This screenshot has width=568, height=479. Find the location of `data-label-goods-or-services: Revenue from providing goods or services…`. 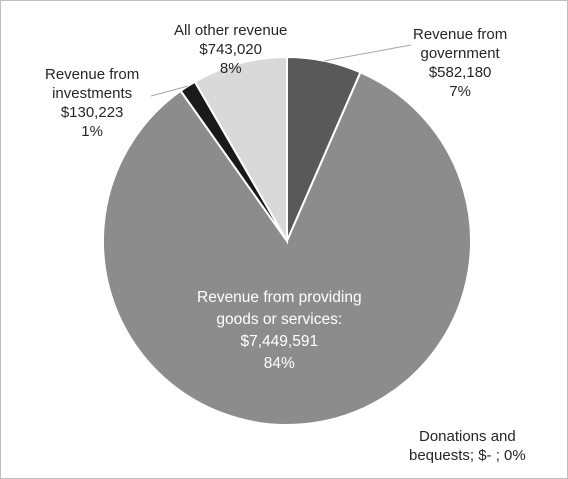

data-label-goods-or-services: Revenue from providing goods or services… is located at coordinates (279, 331).